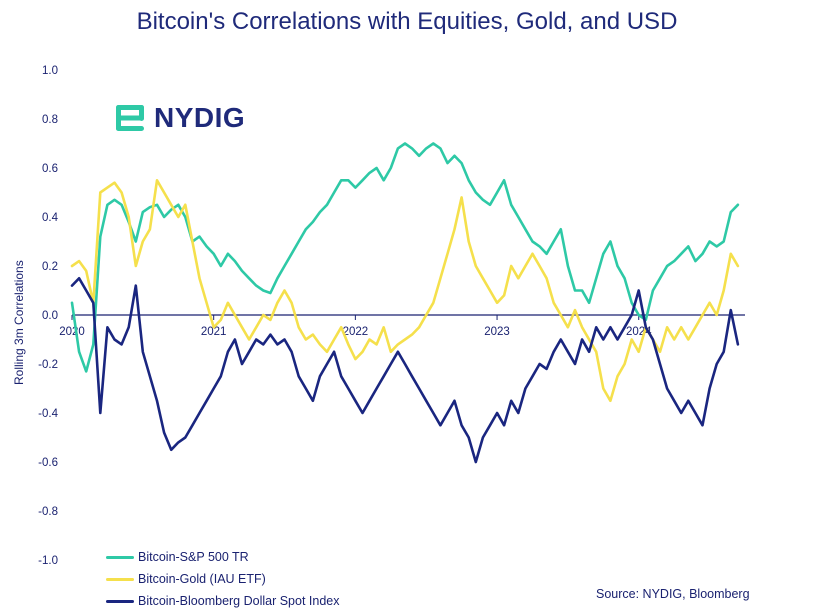 The image size is (814, 613). I want to click on brand-logo: NYDIG, so click(178, 118).